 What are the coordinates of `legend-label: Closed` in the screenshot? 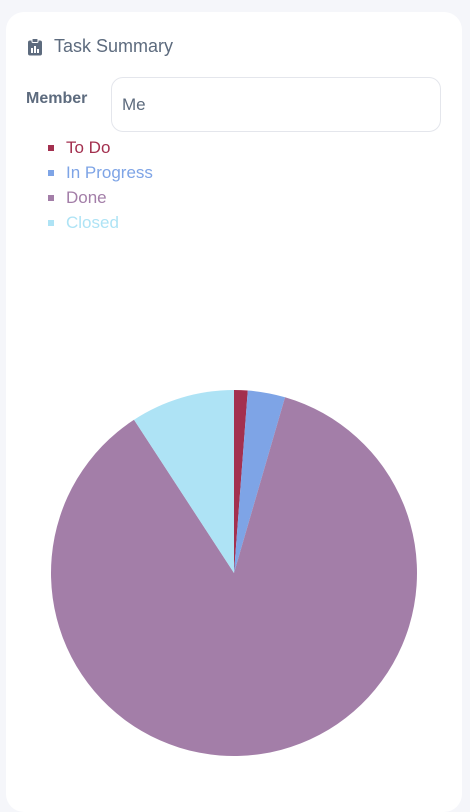 It's located at (92, 222).